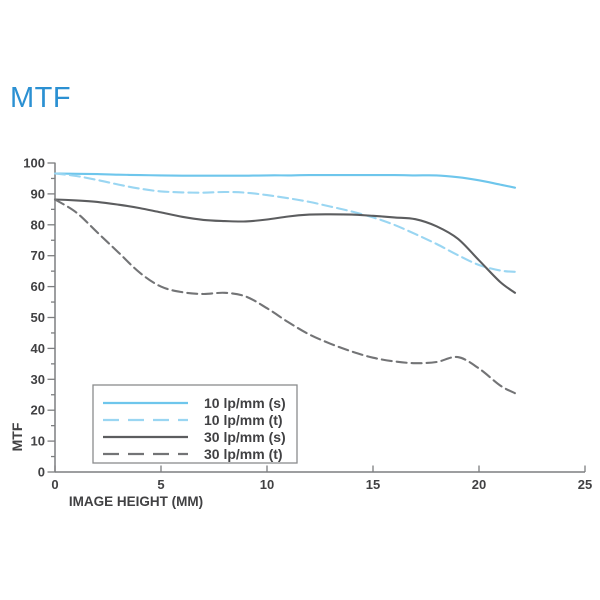 This screenshot has width=600, height=600. Describe the element at coordinates (194, 403) in the screenshot. I see `legend-item-10-lp-mm-s: 10 lp/mm (s)` at that location.